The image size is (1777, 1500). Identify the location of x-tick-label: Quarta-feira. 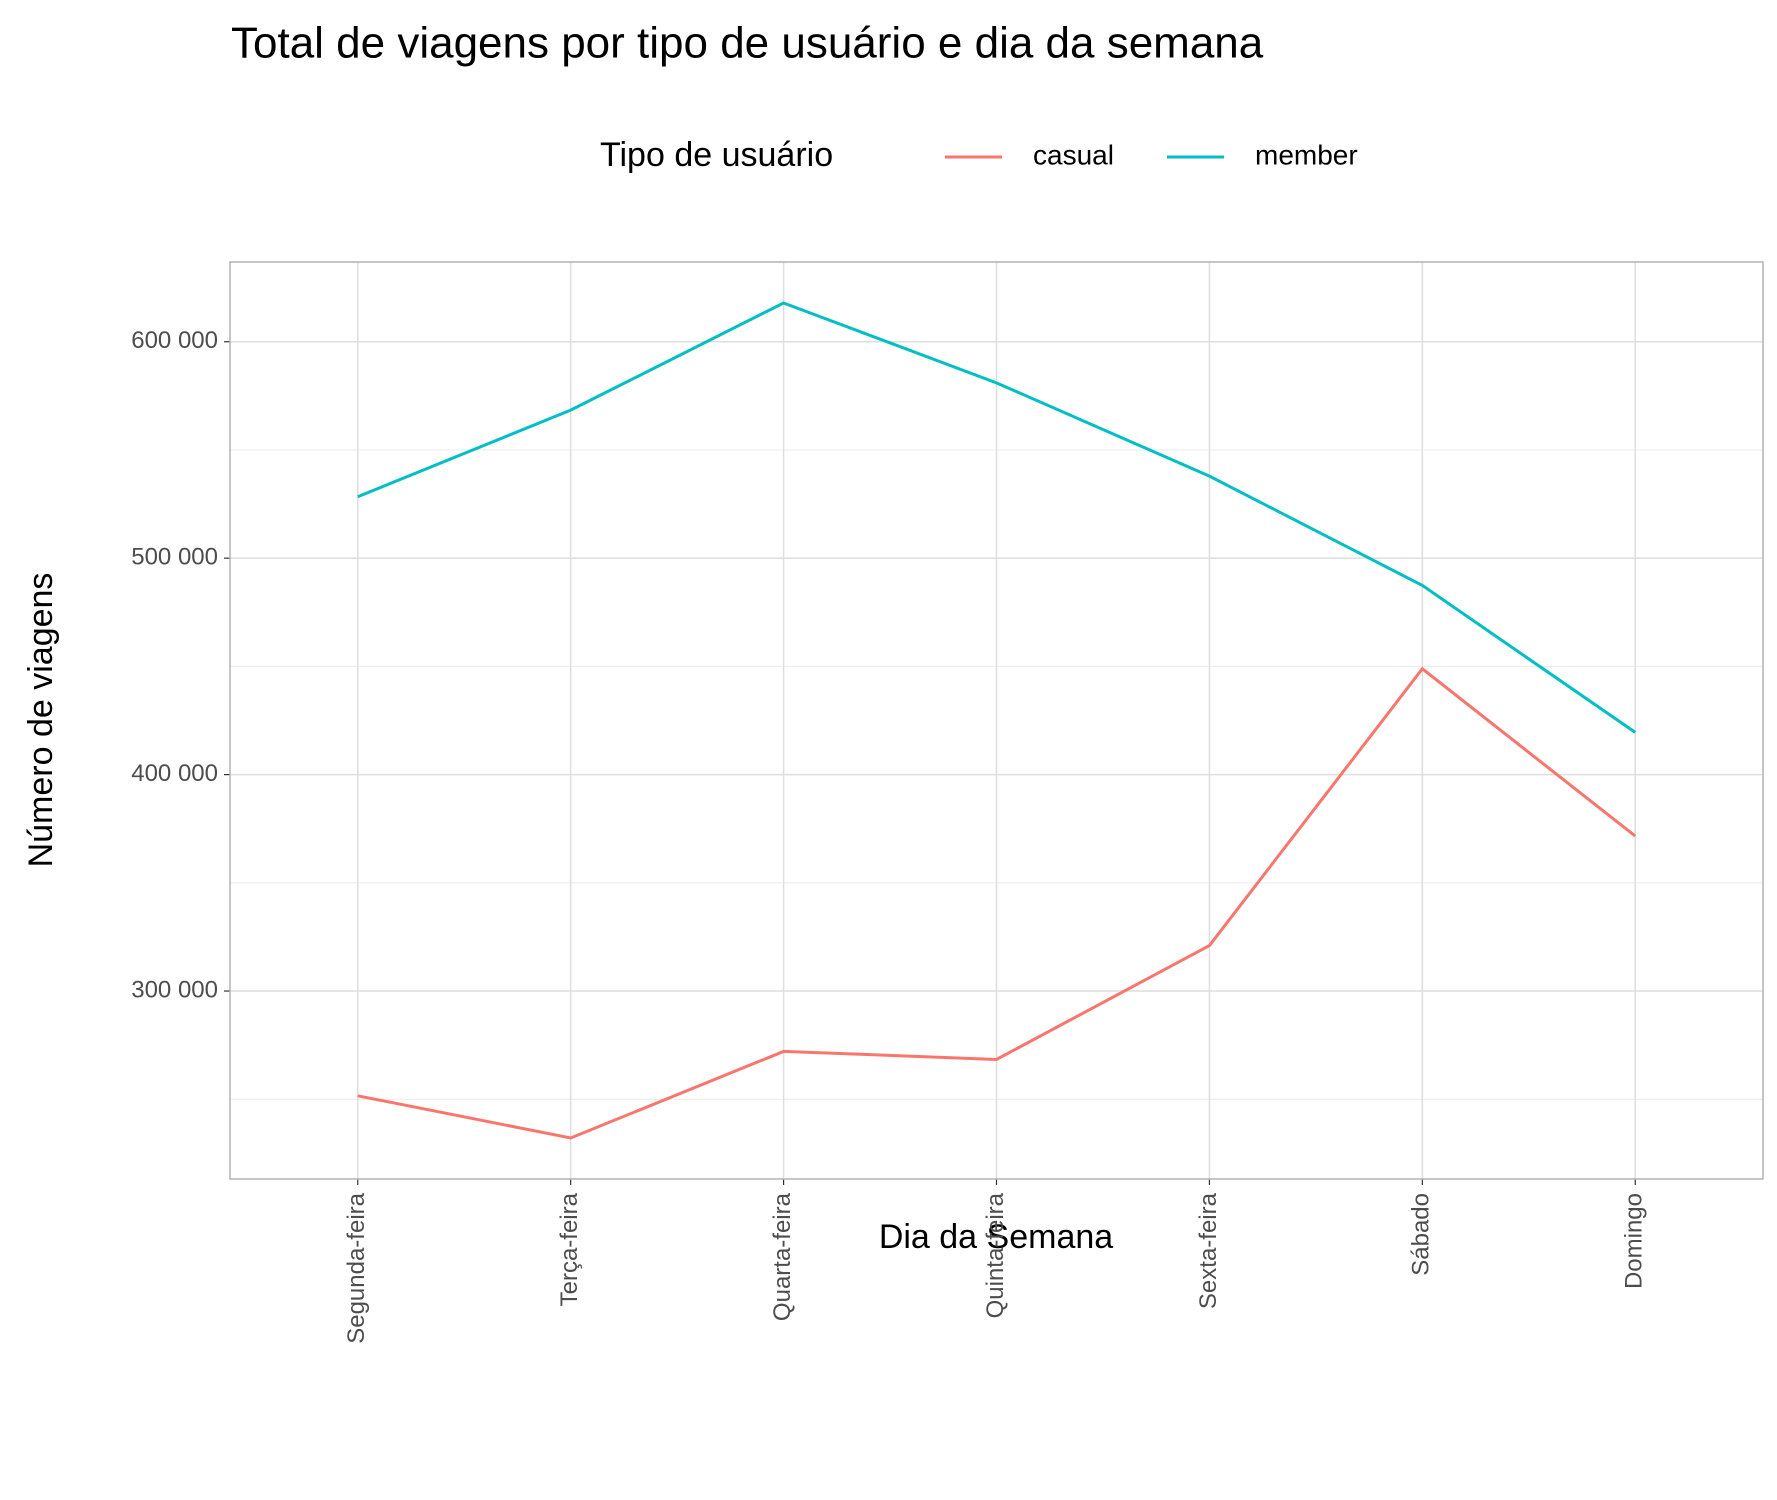
(782, 1256).